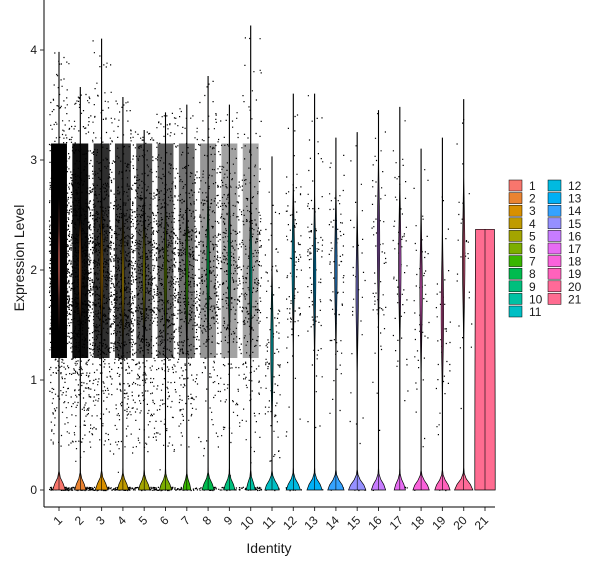 This screenshot has height=568, width=600. Describe the element at coordinates (575, 249) in the screenshot. I see `legend-label: 17` at that location.